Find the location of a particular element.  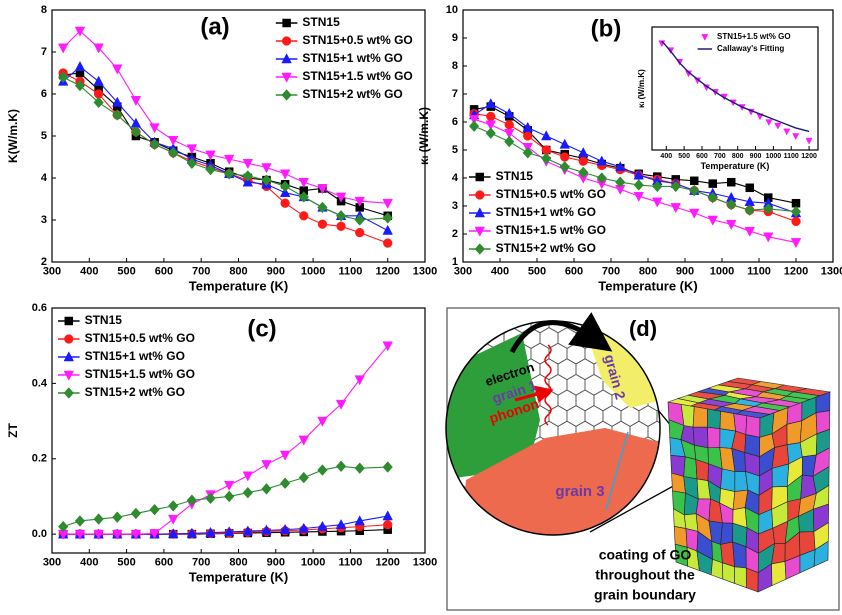

series-line is located at coordinates (735, 86).